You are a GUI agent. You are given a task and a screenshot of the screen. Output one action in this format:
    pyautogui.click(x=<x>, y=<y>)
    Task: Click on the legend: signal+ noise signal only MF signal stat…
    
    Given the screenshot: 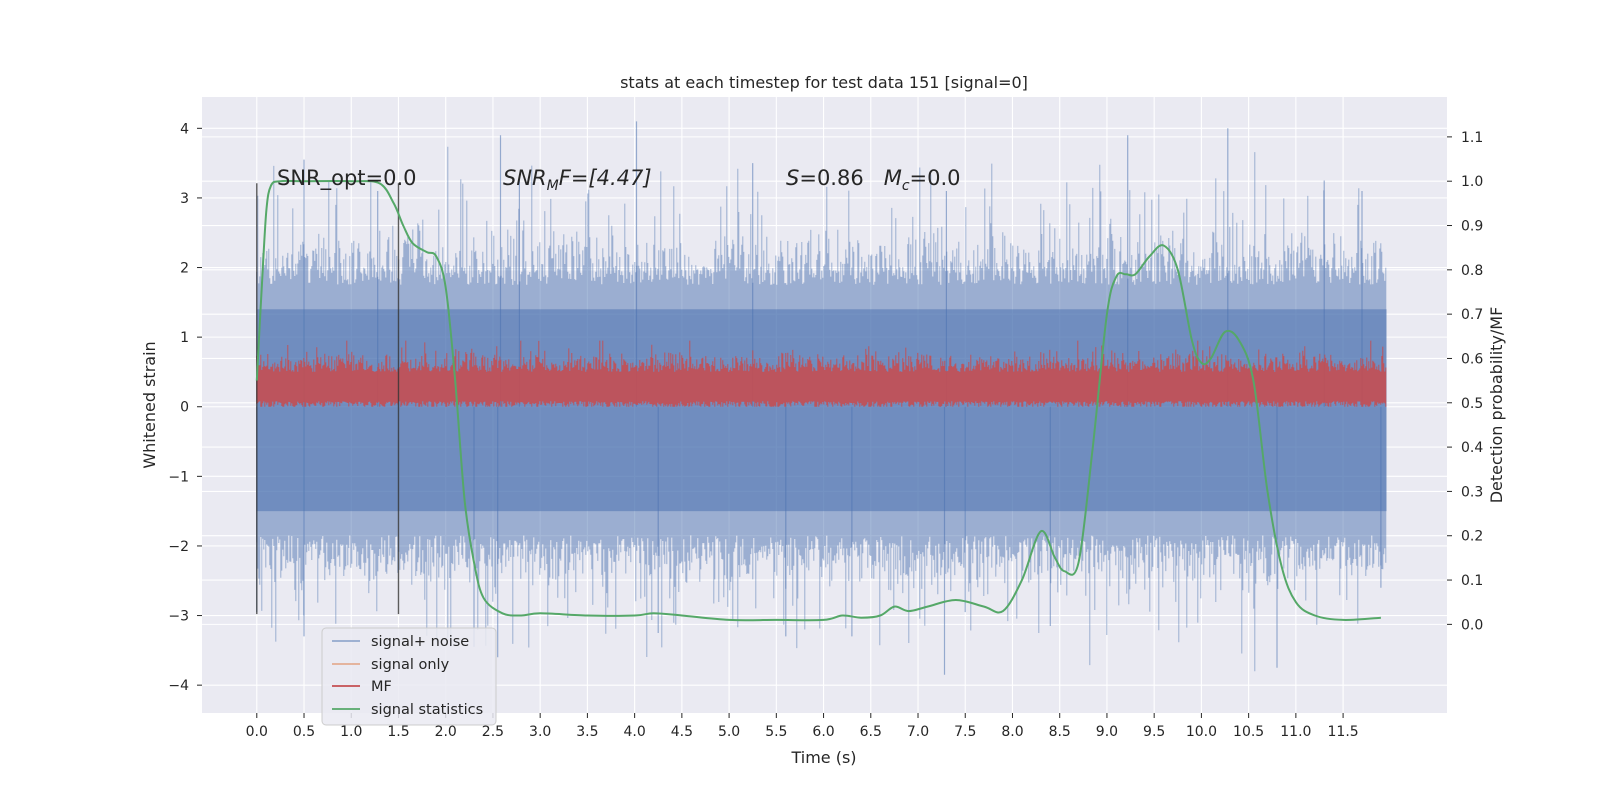 What is the action you would take?
    pyautogui.click(x=409, y=676)
    